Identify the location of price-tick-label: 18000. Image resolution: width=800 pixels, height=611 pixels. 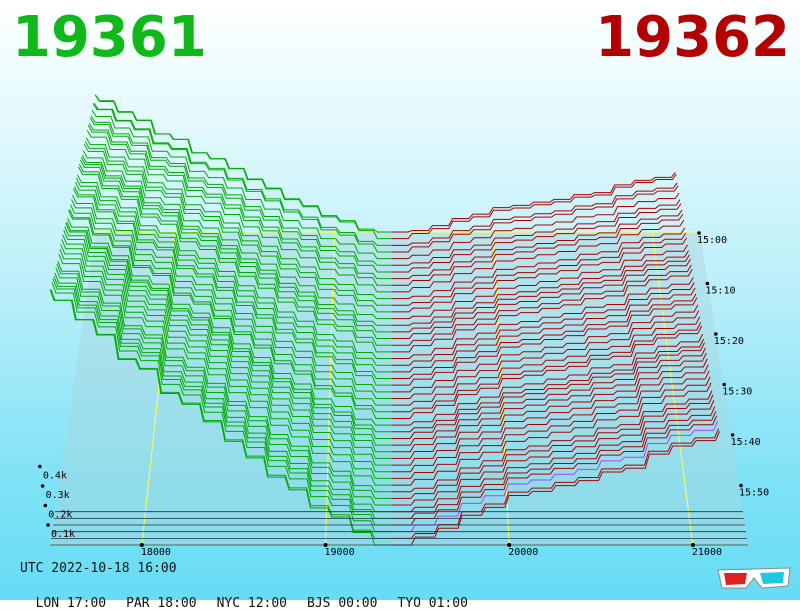
(156, 552).